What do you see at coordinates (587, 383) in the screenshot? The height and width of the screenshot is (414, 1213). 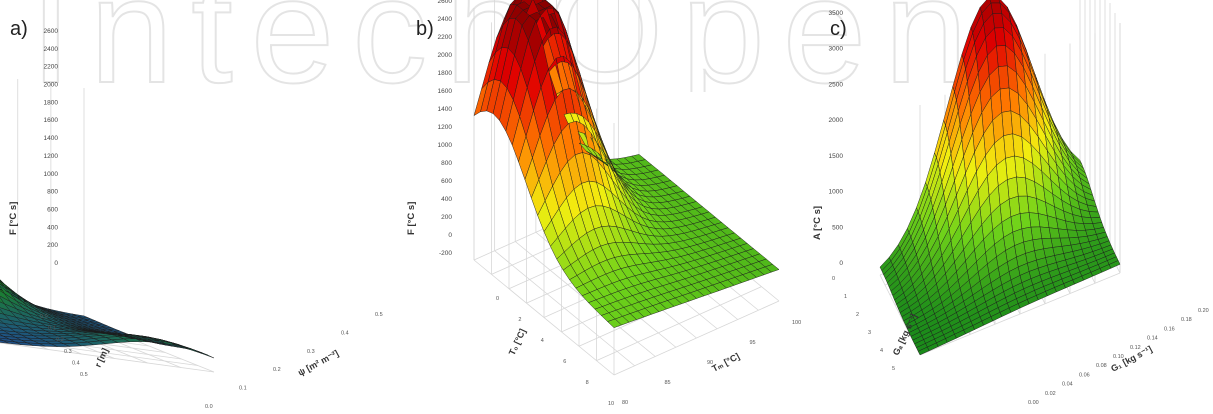 I see `x-tick-label: 8` at bounding box center [587, 383].